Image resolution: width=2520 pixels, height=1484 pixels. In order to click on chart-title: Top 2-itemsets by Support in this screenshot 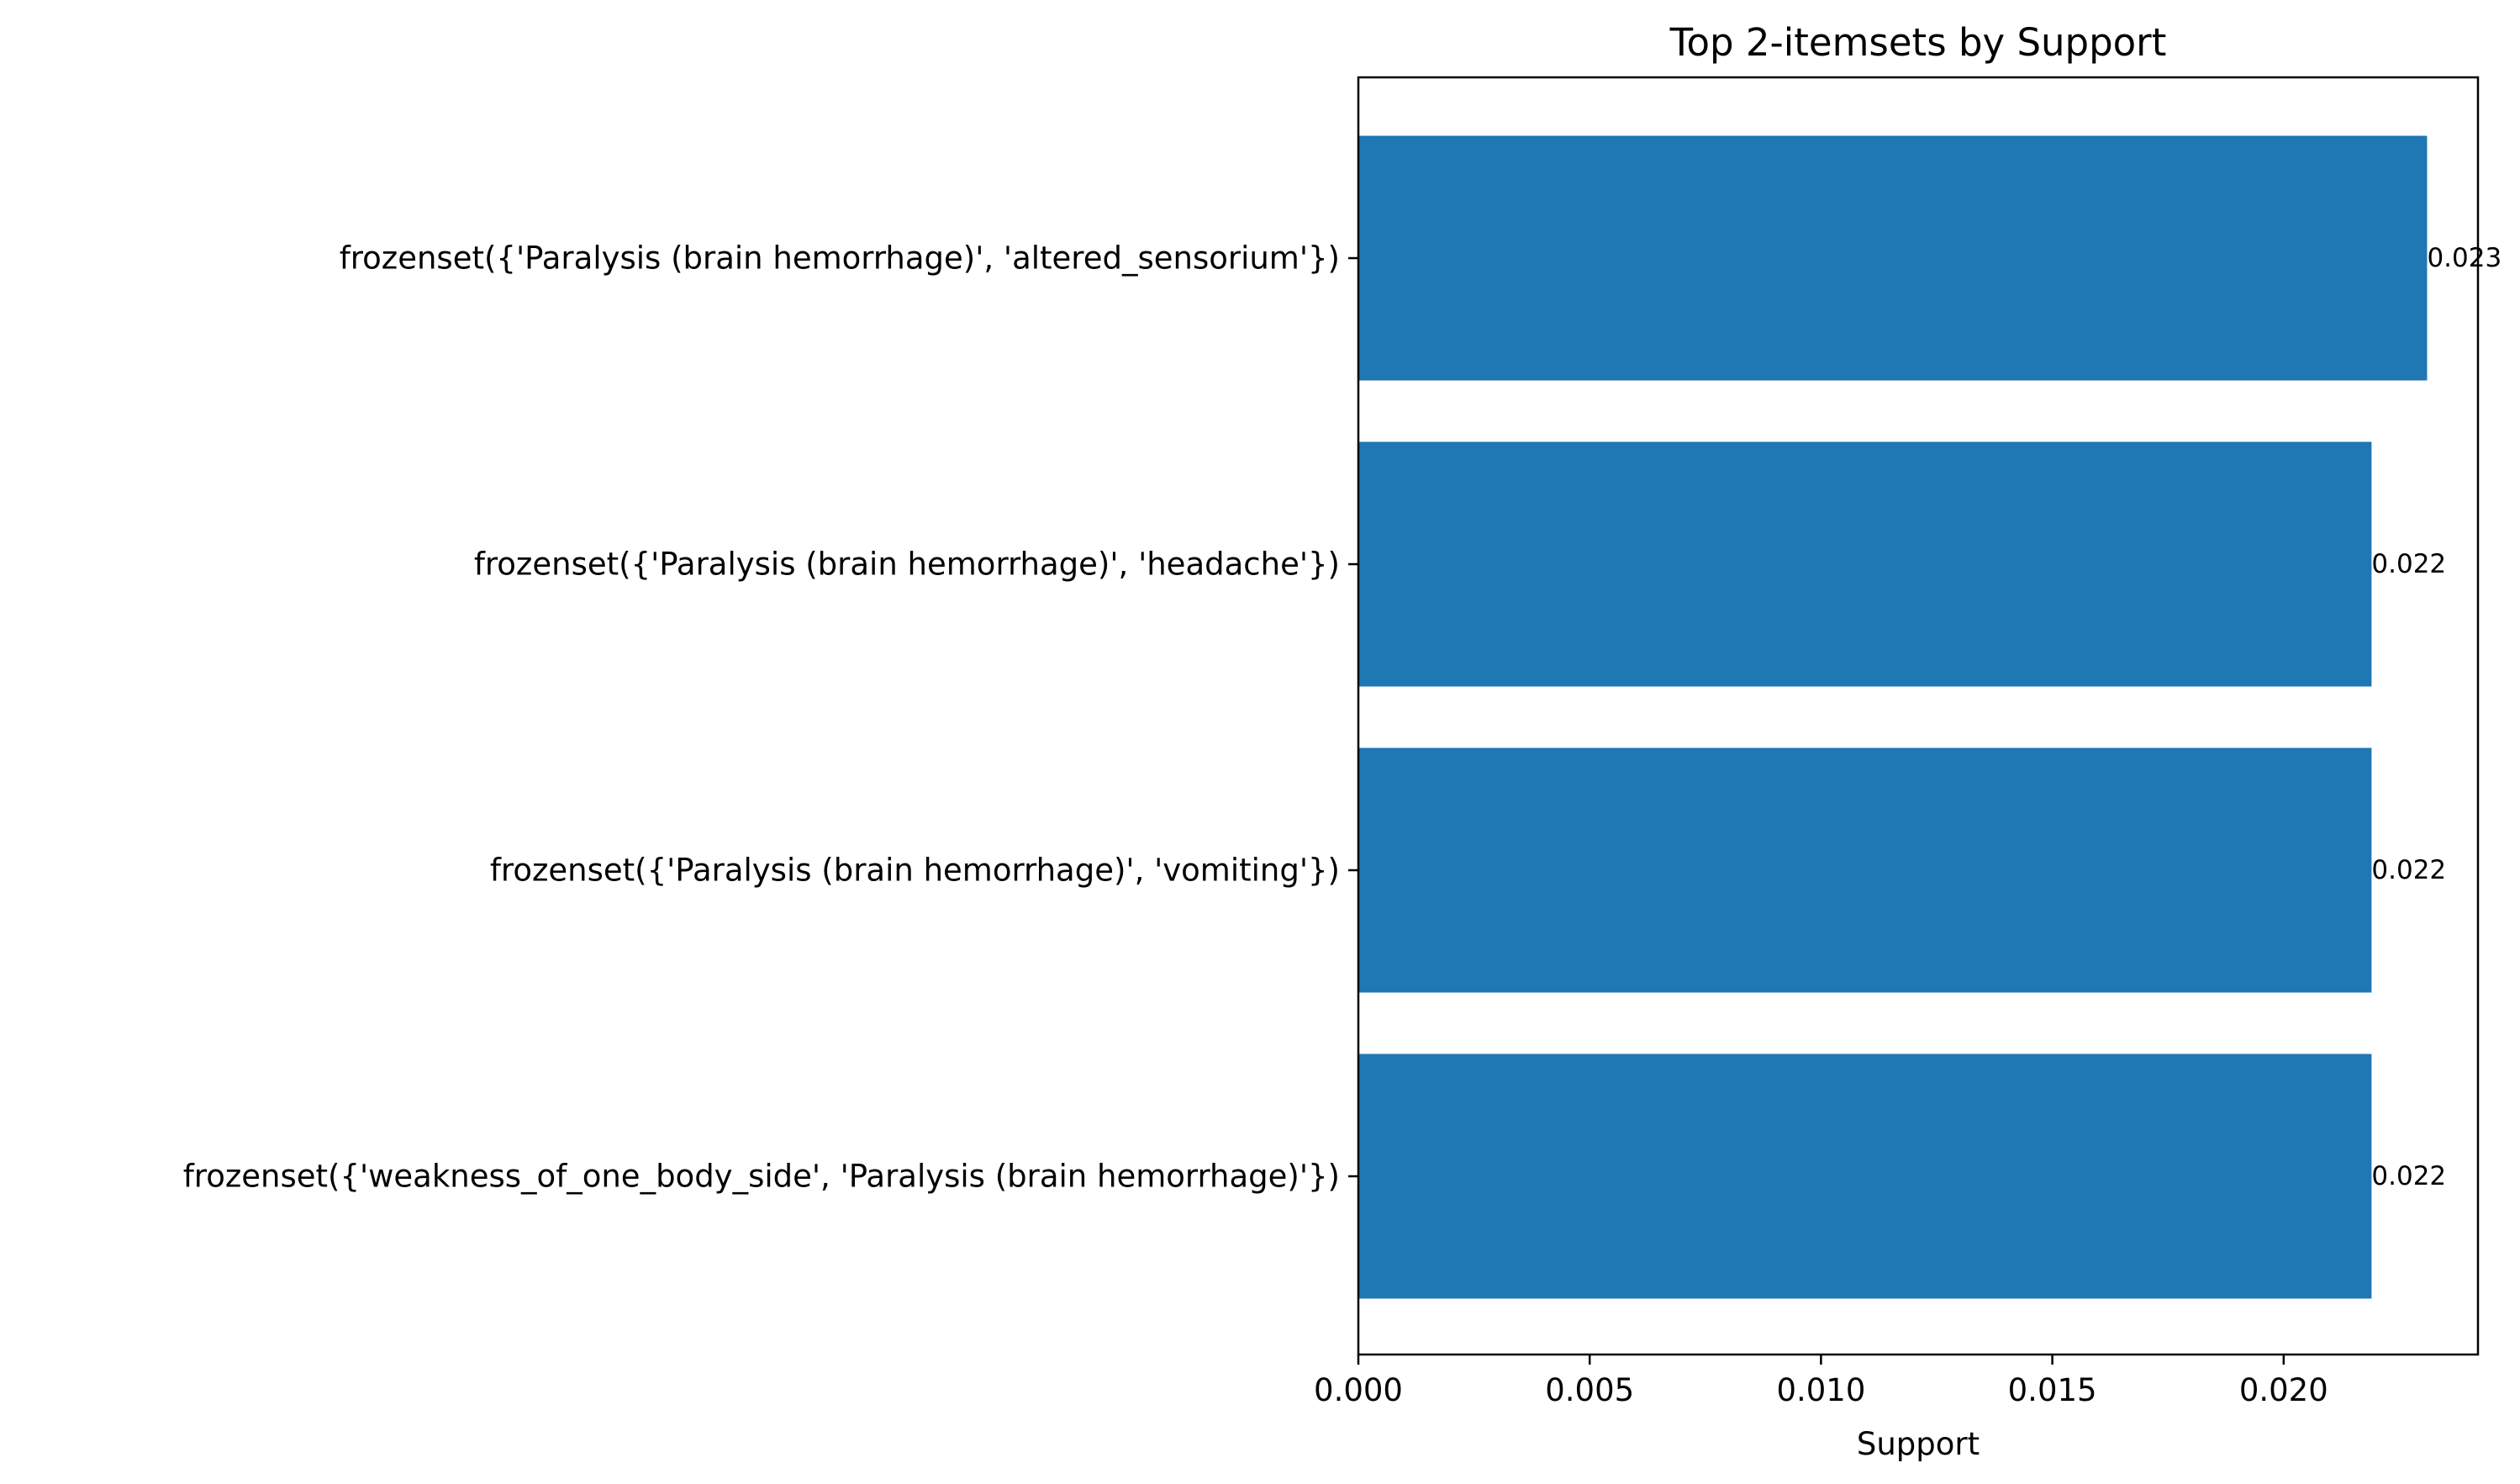, I will do `click(1918, 42)`.